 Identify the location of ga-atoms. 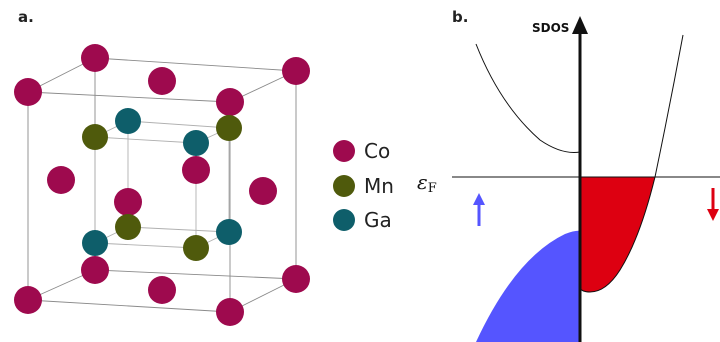
(162, 182).